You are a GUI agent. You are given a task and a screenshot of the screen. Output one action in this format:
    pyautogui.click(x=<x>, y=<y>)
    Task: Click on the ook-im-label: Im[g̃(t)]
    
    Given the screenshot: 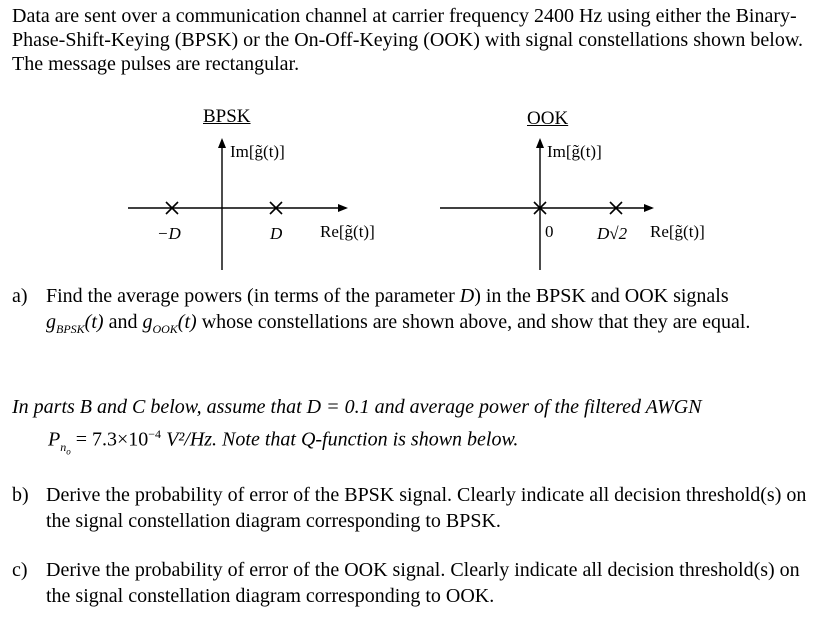 What is the action you would take?
    pyautogui.click(x=574, y=151)
    